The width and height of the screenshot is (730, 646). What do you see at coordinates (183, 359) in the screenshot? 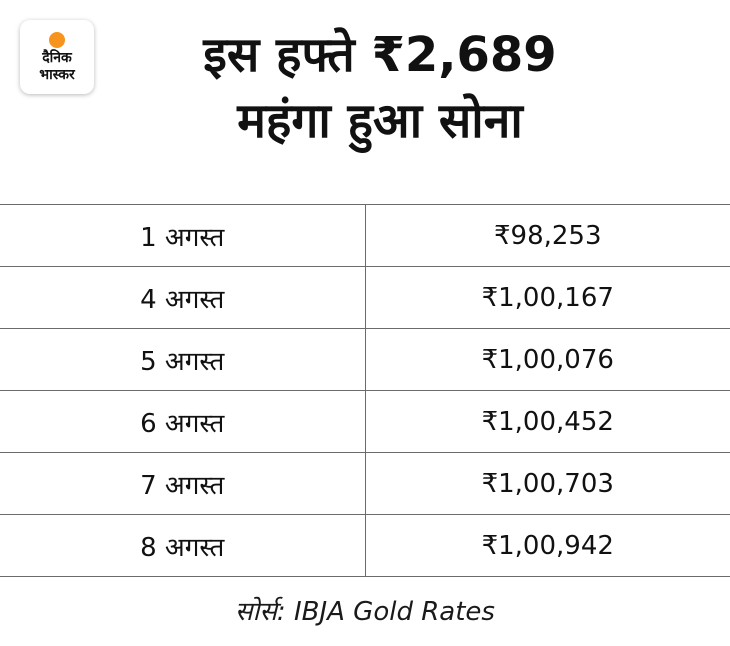
I see `date-cell: 5 अगस्त` at bounding box center [183, 359].